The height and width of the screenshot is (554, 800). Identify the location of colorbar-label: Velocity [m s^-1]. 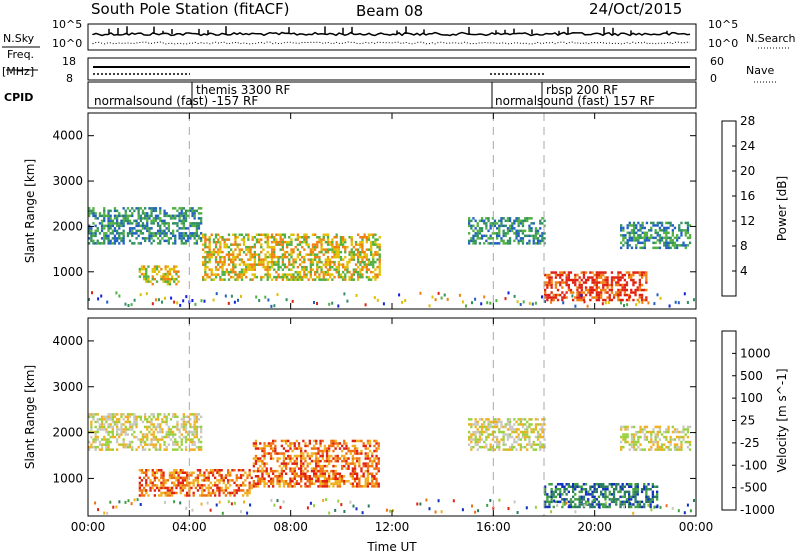
(782, 420).